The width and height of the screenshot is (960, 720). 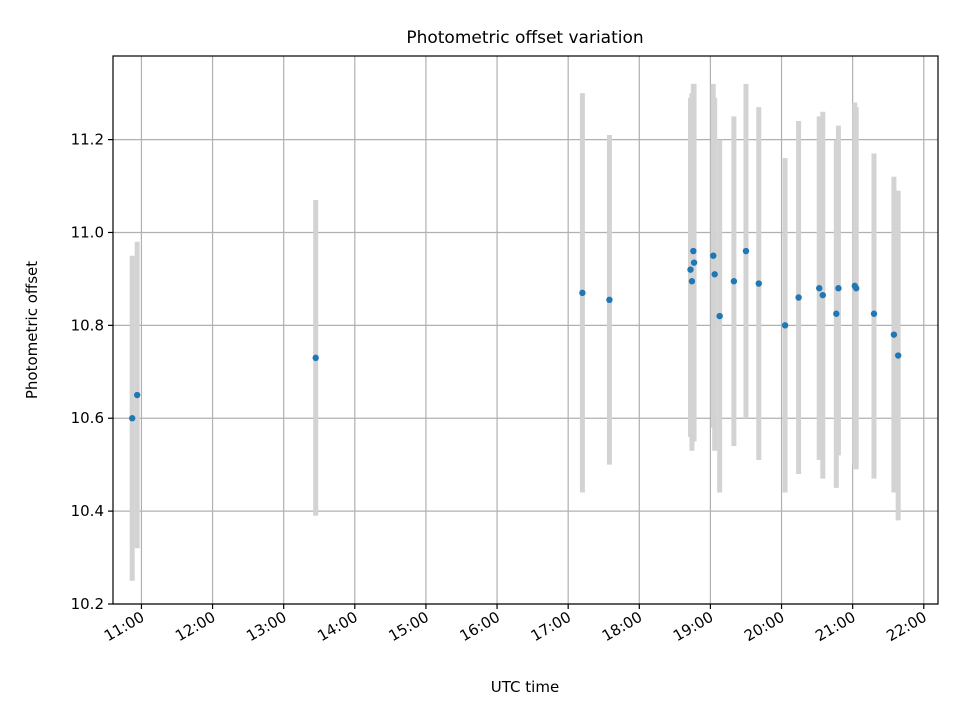 What do you see at coordinates (622, 626) in the screenshot?
I see `x-tick-label: 18:00` at bounding box center [622, 626].